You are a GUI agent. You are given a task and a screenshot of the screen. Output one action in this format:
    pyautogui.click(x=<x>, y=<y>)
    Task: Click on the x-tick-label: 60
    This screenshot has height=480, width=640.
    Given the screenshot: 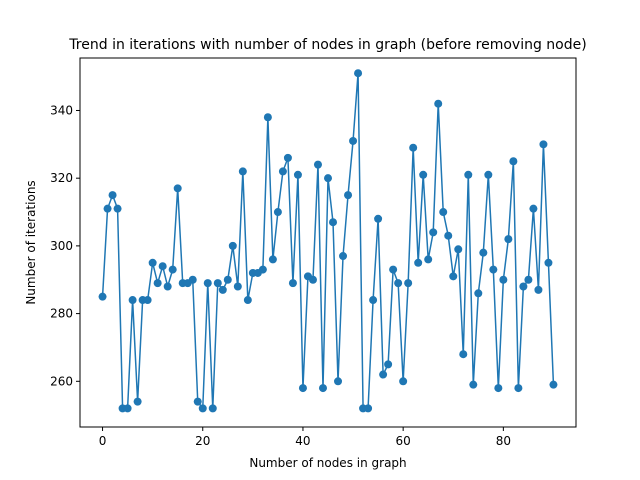 What is the action you would take?
    pyautogui.click(x=403, y=441)
    